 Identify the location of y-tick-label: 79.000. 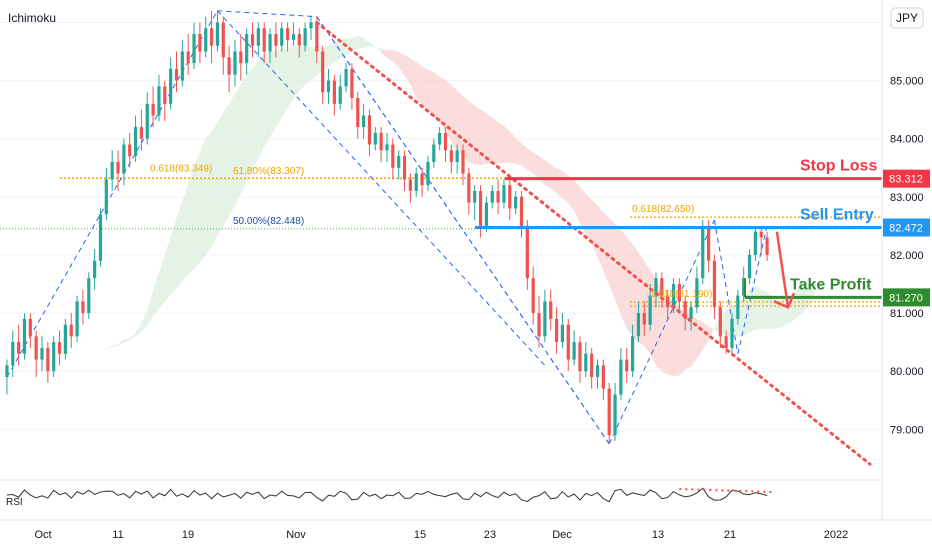
(907, 430).